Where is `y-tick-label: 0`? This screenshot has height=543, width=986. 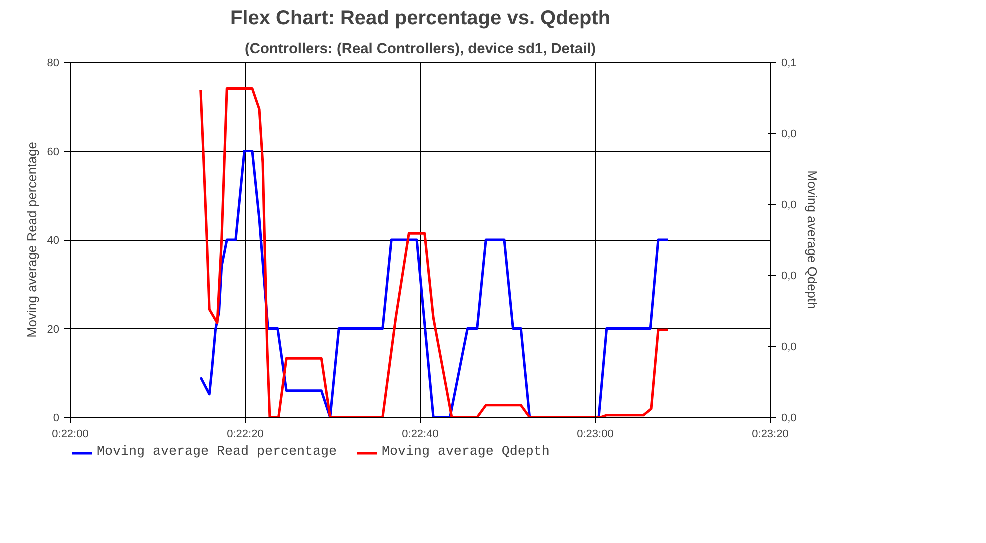 y-tick-label: 0 is located at coordinates (56, 418).